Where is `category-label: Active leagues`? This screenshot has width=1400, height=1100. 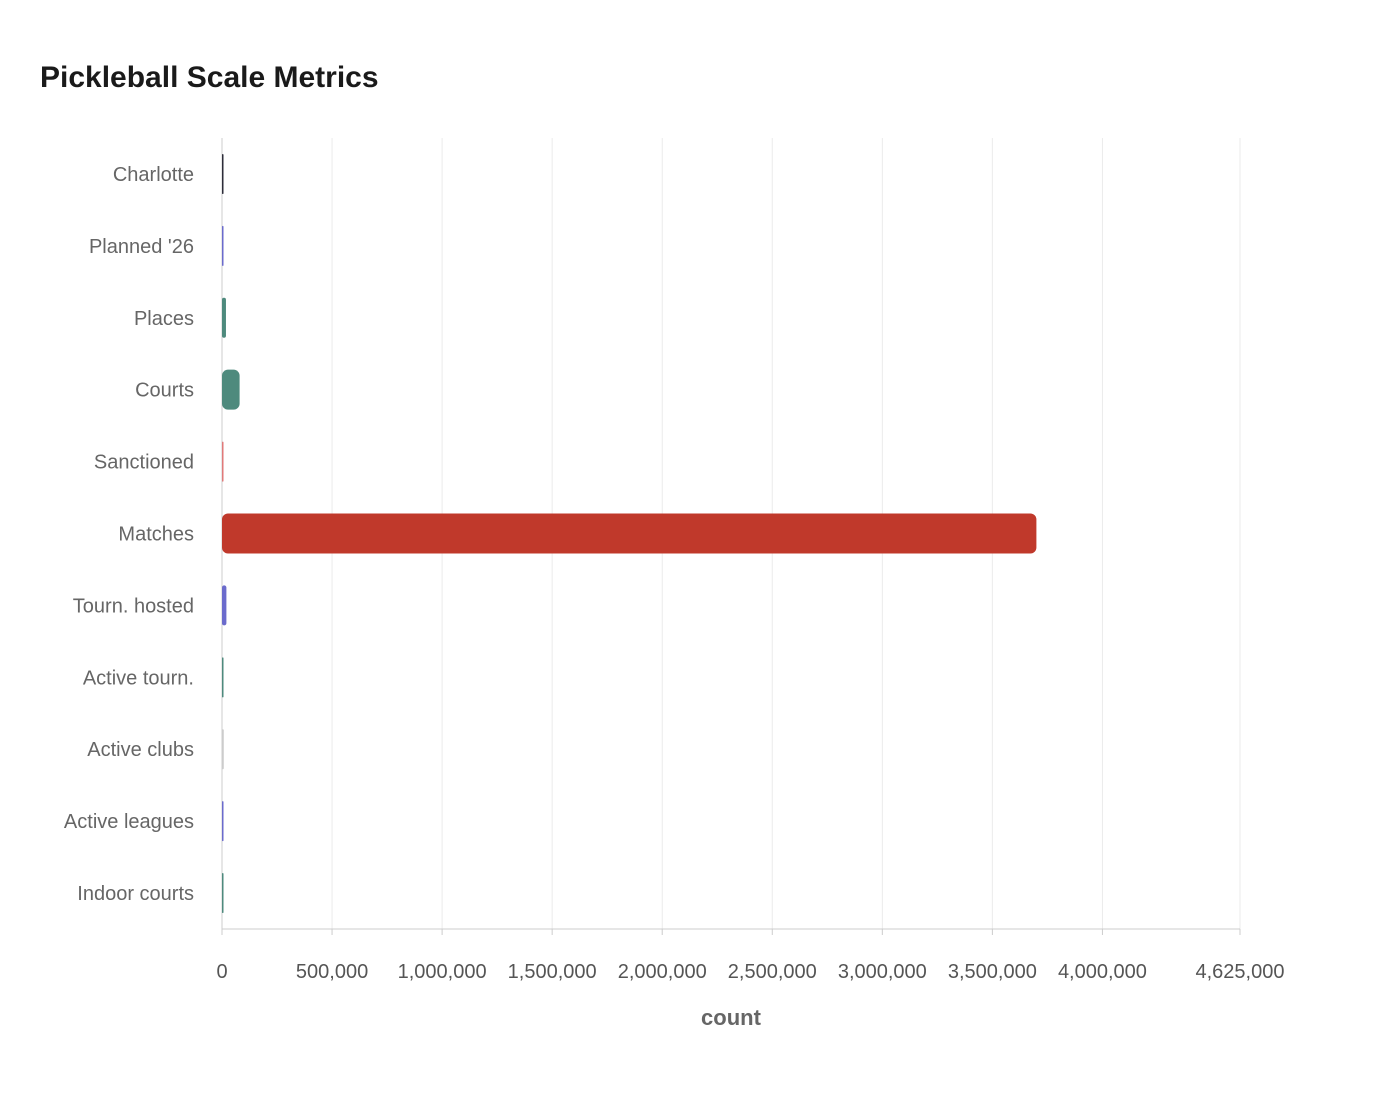 category-label: Active leagues is located at coordinates (129, 822).